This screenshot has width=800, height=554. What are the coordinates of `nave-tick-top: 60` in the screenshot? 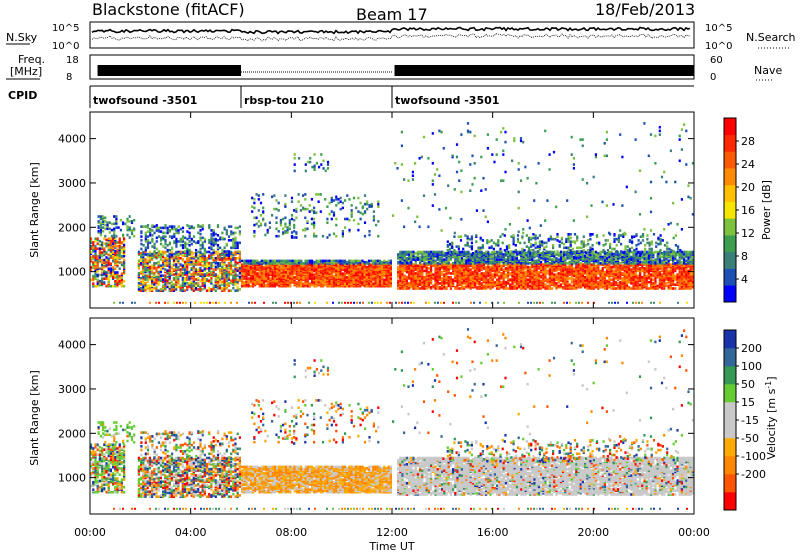 It's located at (716, 60).